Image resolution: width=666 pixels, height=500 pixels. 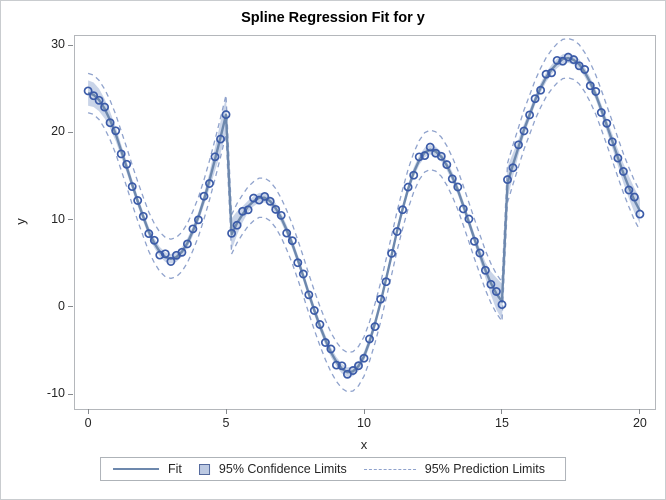 What do you see at coordinates (55, 393) in the screenshot?
I see `y-tick-label: -10` at bounding box center [55, 393].